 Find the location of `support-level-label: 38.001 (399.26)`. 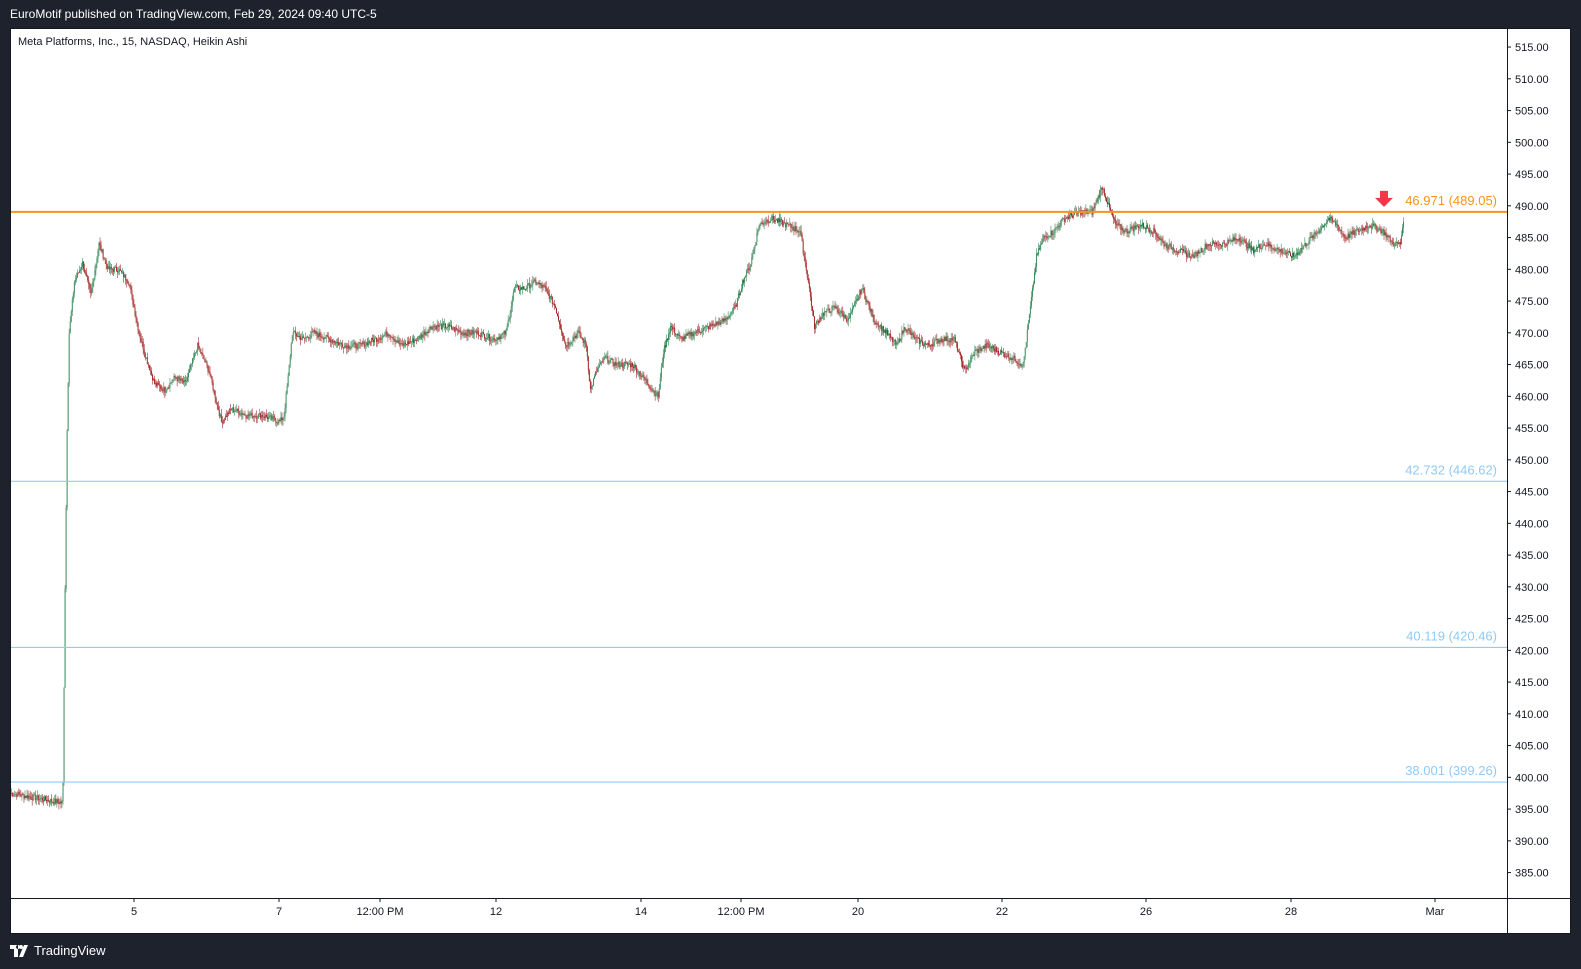

support-level-label: 38.001 (399.26) is located at coordinates (1451, 770).